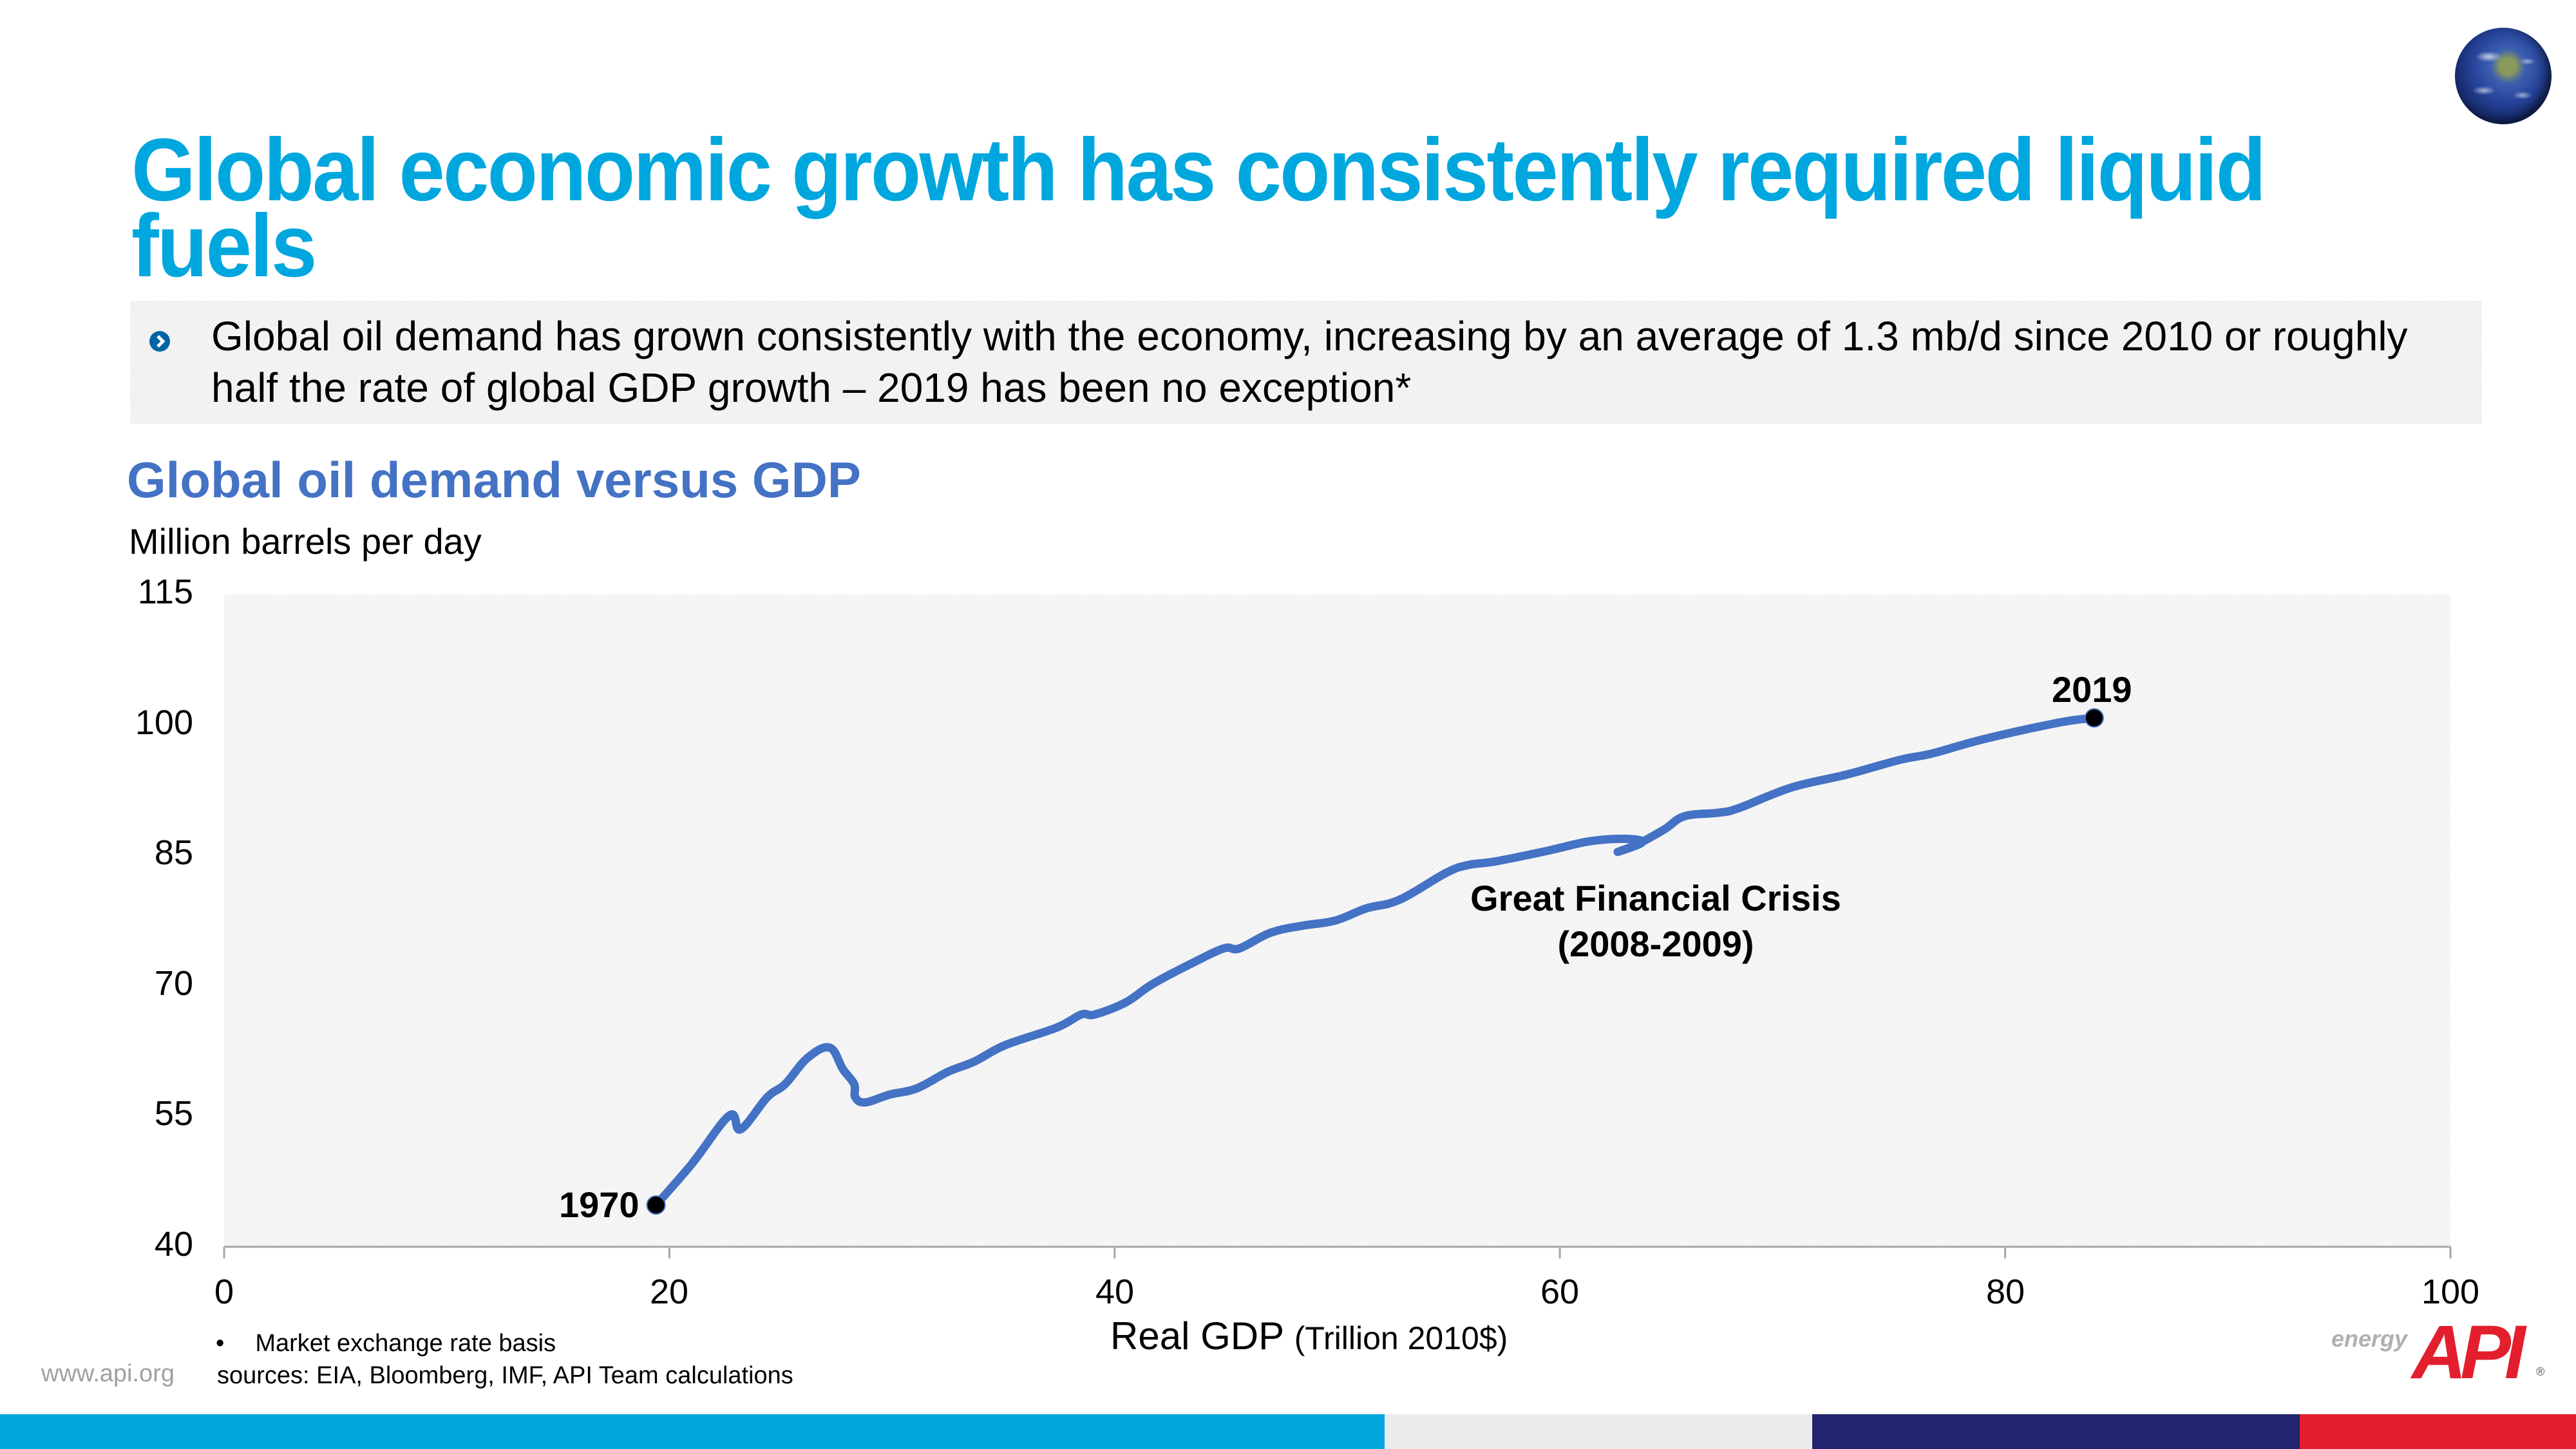 This screenshot has width=2576, height=1449. I want to click on footnote-market: • Market exchange rate basis, so click(386, 1344).